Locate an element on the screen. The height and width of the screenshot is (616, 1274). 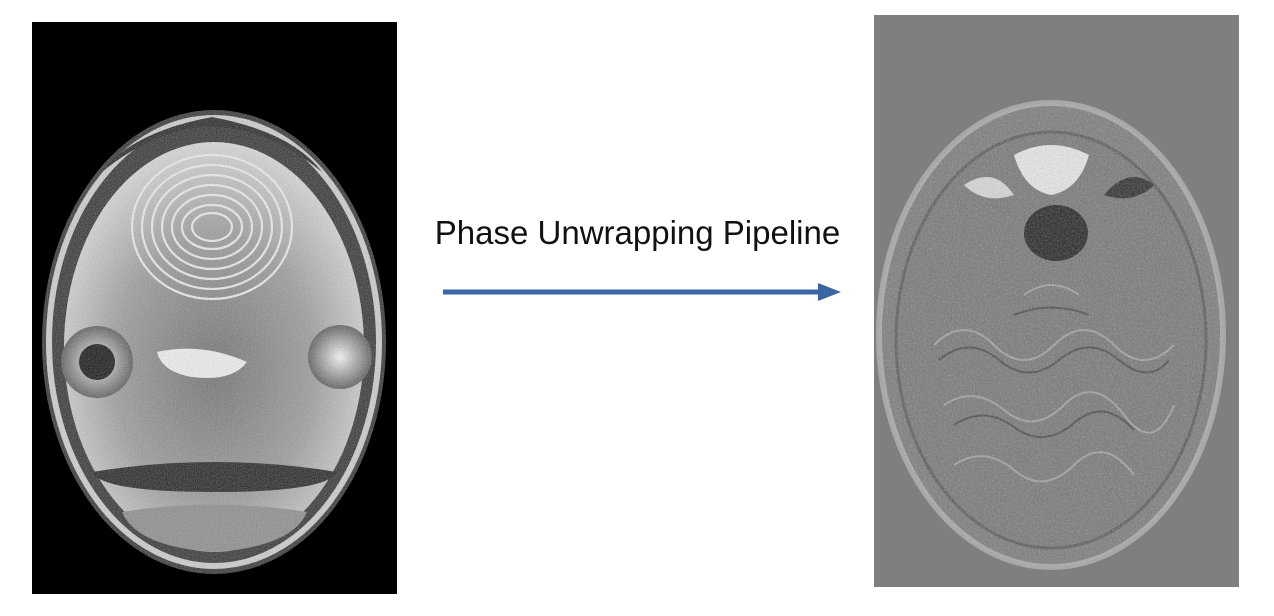
pipeline-label: Phase Unwrapping Pipeline is located at coordinates (637, 232).